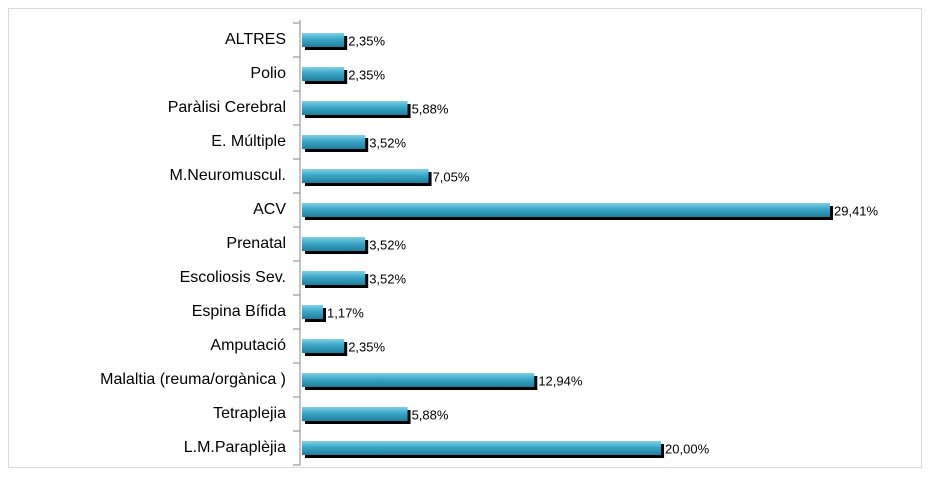 The height and width of the screenshot is (477, 930). I want to click on value-label: 29,41%, so click(856, 210).